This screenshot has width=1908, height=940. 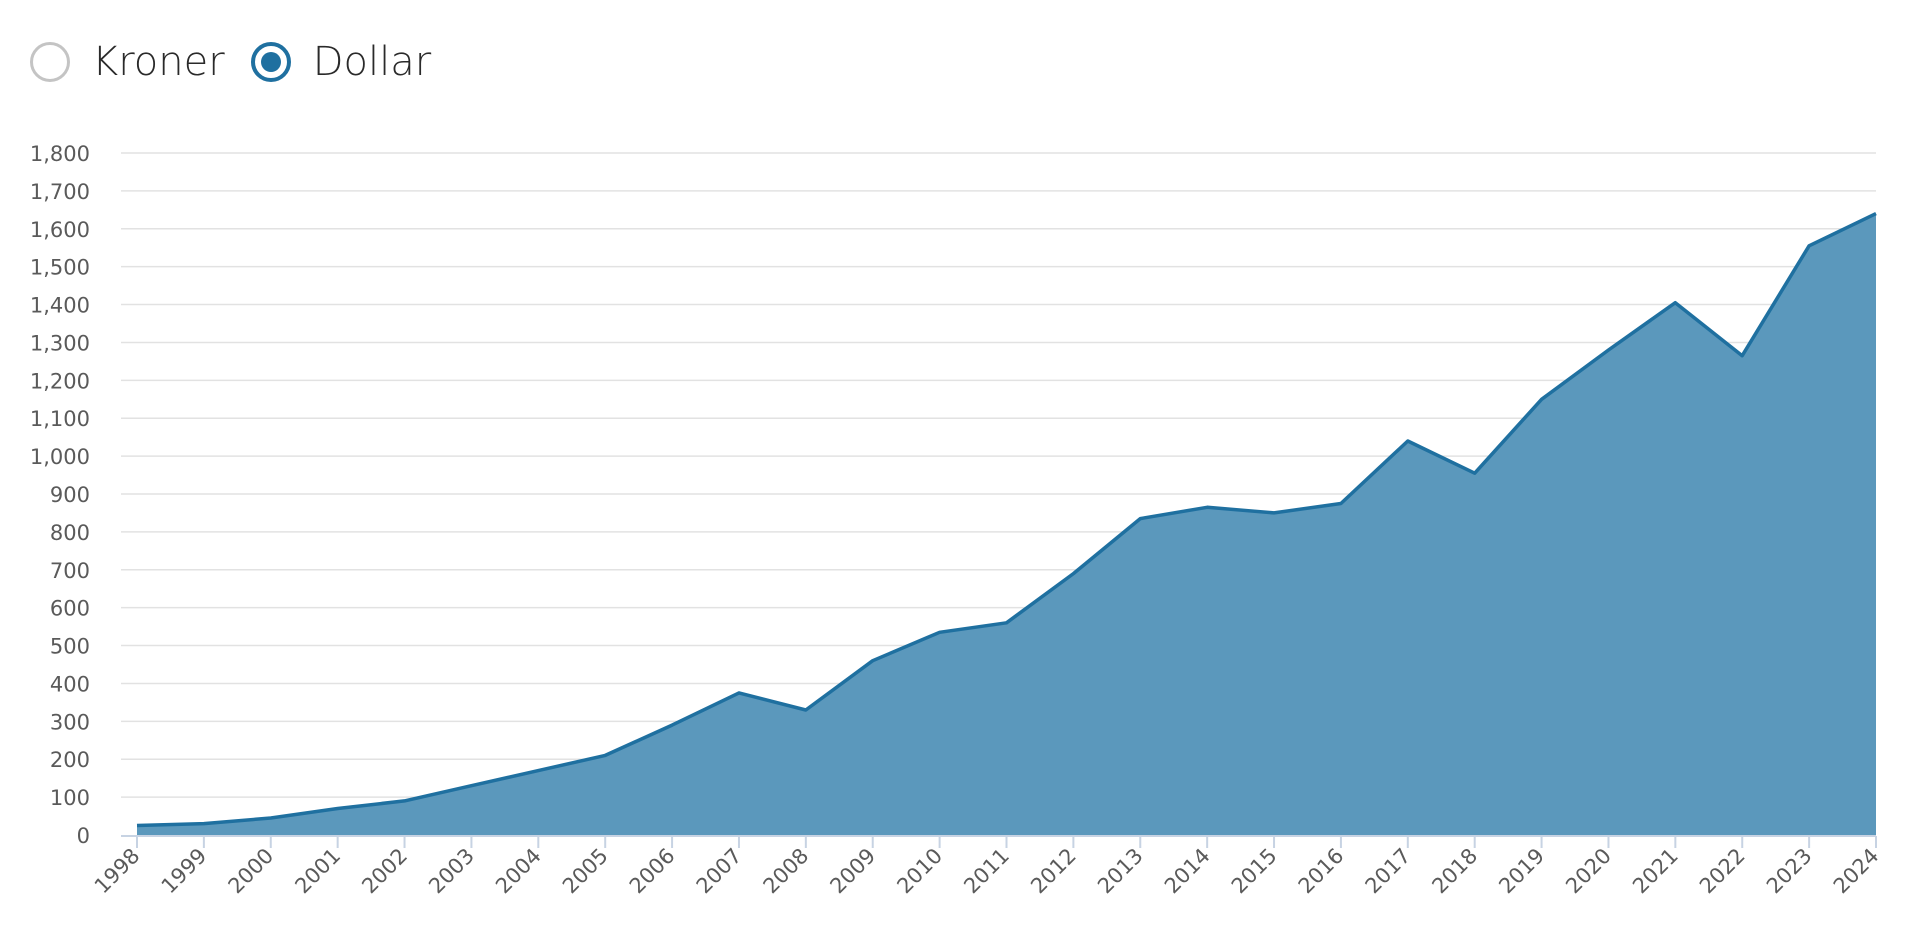 I want to click on x-tick-label: 2010, so click(x=919, y=871).